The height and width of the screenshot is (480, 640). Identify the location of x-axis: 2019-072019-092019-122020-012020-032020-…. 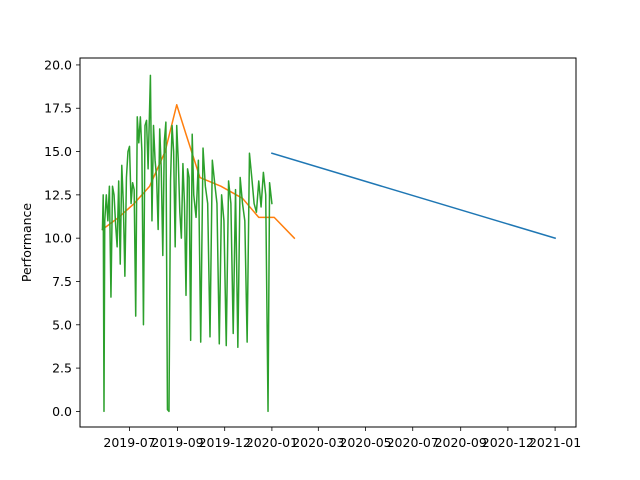
(342, 438).